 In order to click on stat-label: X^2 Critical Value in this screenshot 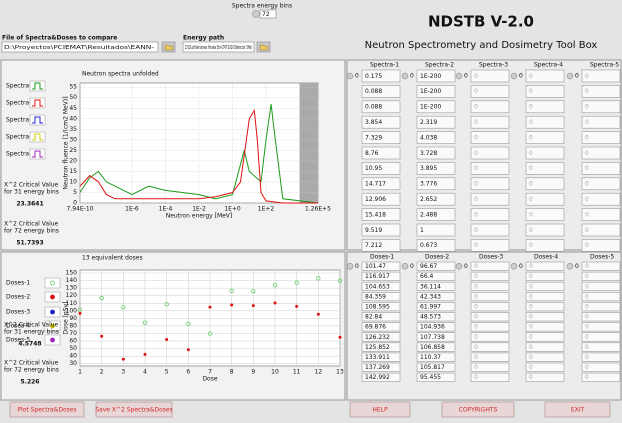, I will do `click(31, 185)`.